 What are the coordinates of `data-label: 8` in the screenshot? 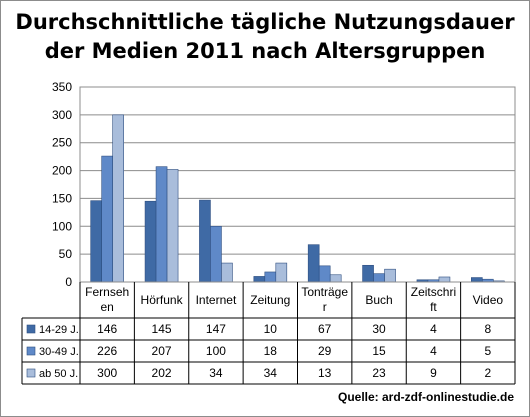 It's located at (487, 329).